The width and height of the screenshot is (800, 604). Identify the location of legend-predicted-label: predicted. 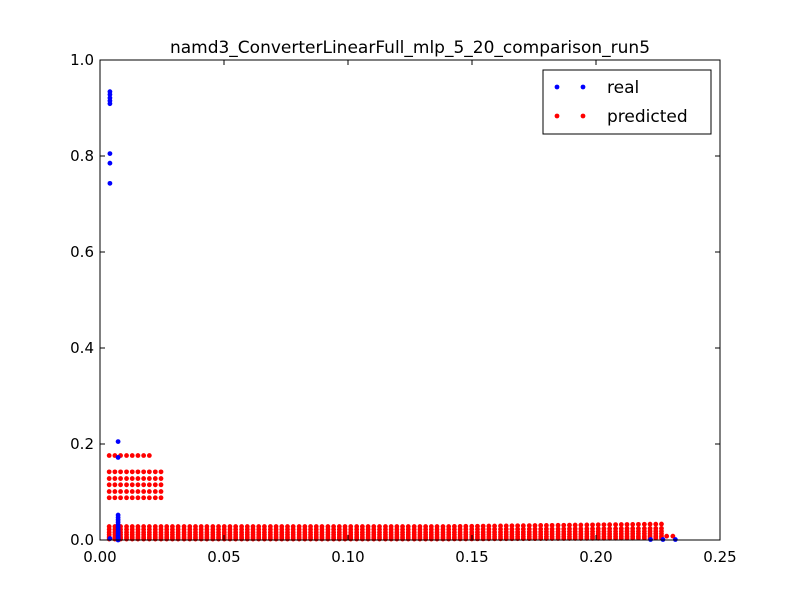
(647, 117).